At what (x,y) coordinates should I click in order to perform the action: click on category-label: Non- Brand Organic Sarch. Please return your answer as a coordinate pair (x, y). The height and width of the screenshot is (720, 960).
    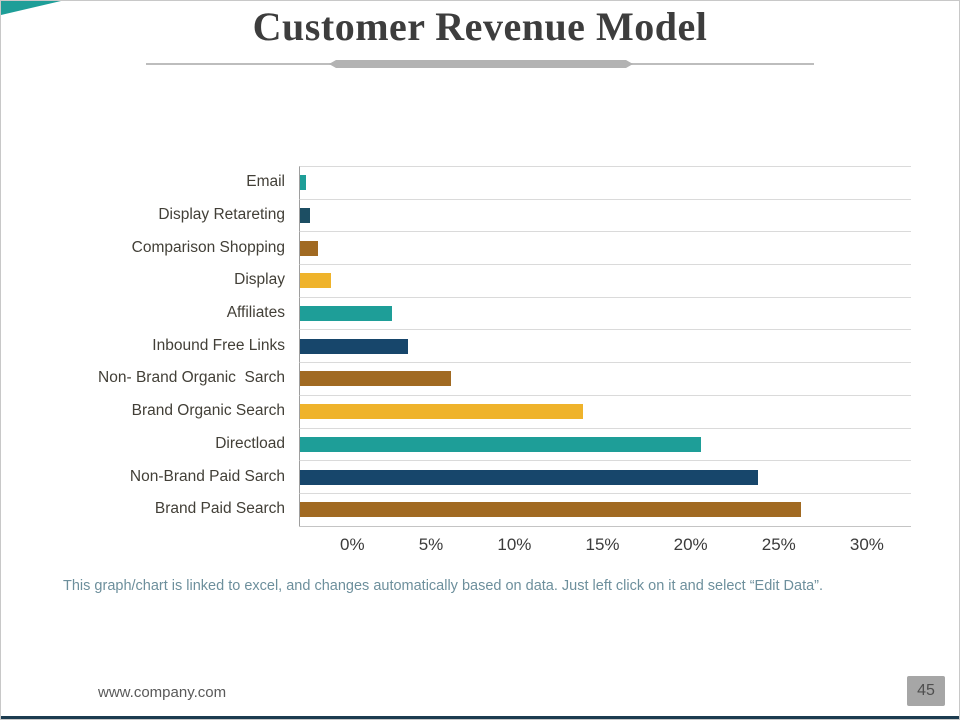
    Looking at the image, I should click on (191, 378).